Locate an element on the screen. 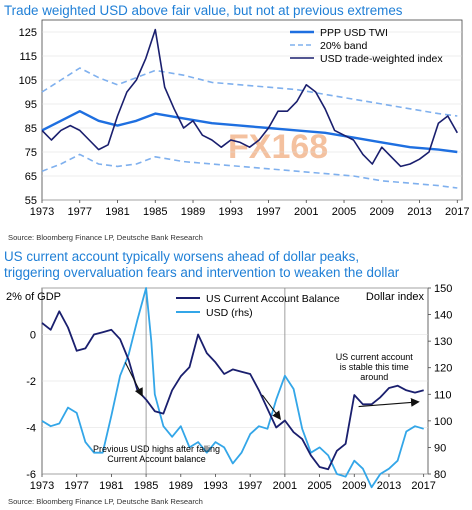  chart1-ytick-label: 105 is located at coordinates (28, 81).